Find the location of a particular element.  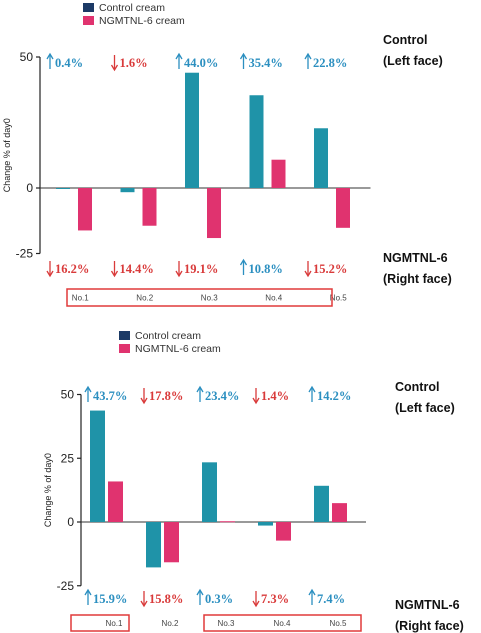

top-change-label: 23.4% is located at coordinates (222, 396).